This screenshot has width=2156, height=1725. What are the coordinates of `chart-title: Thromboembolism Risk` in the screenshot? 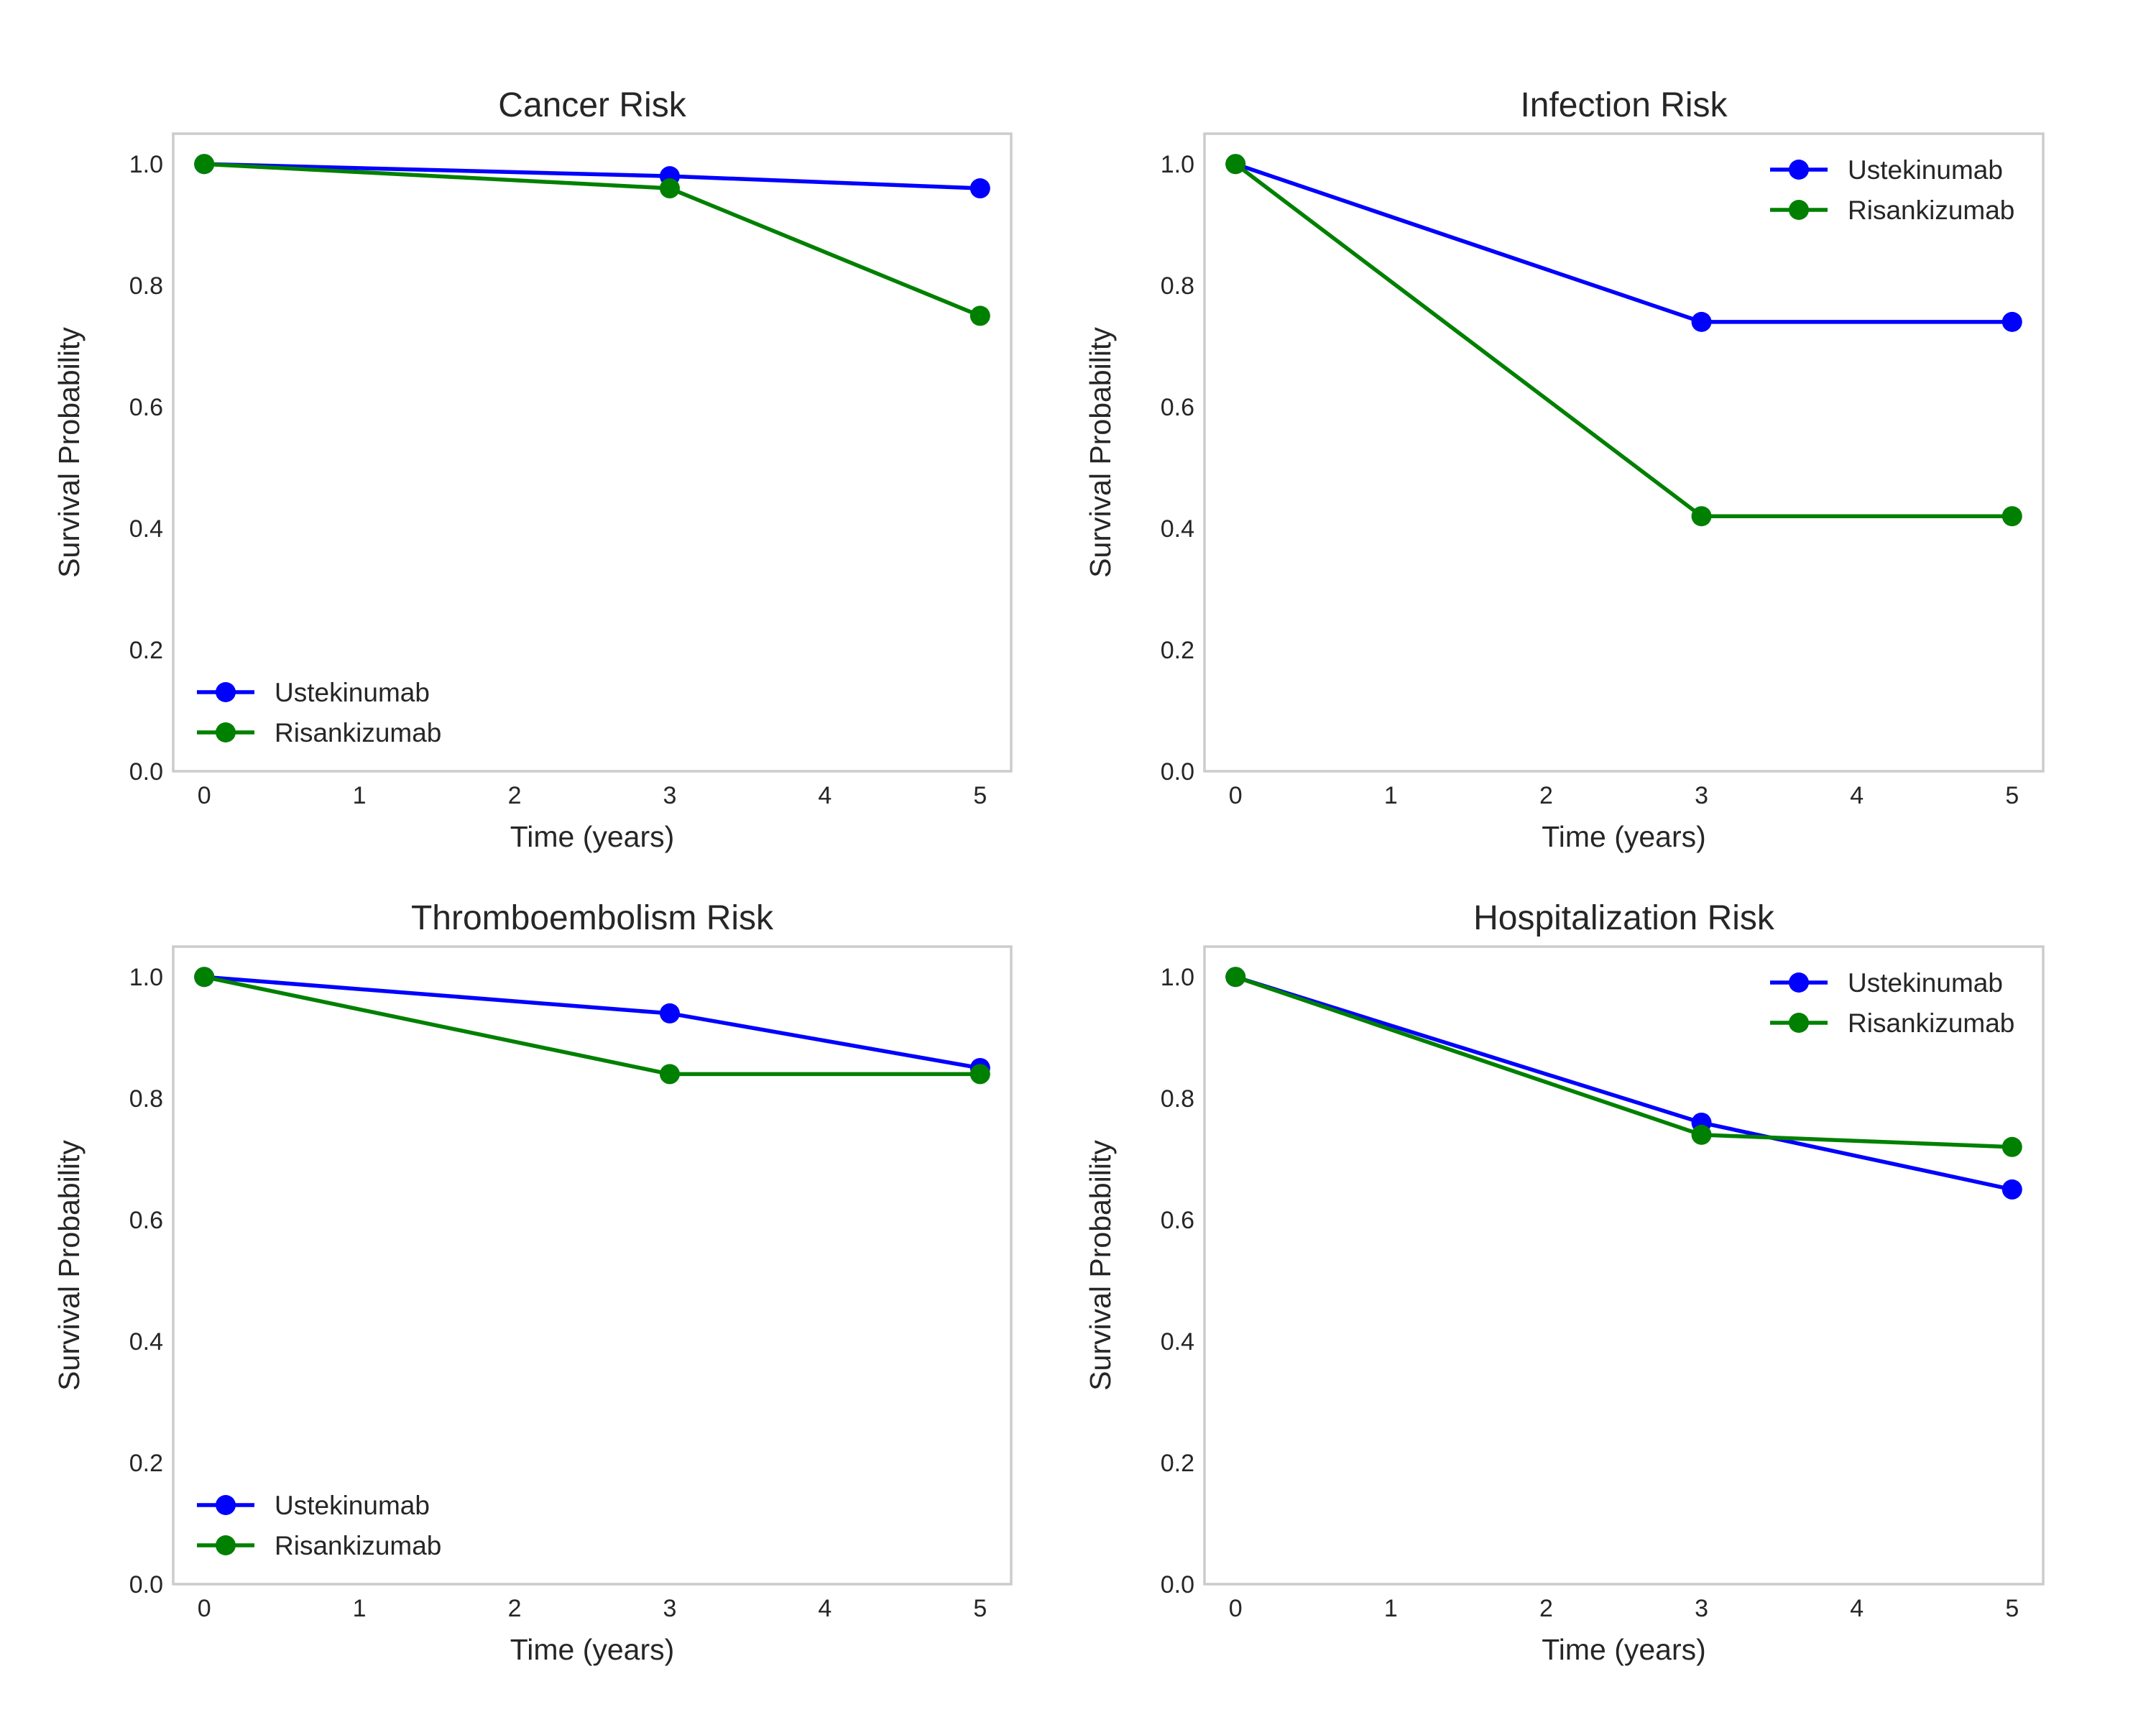 It's located at (592, 918).